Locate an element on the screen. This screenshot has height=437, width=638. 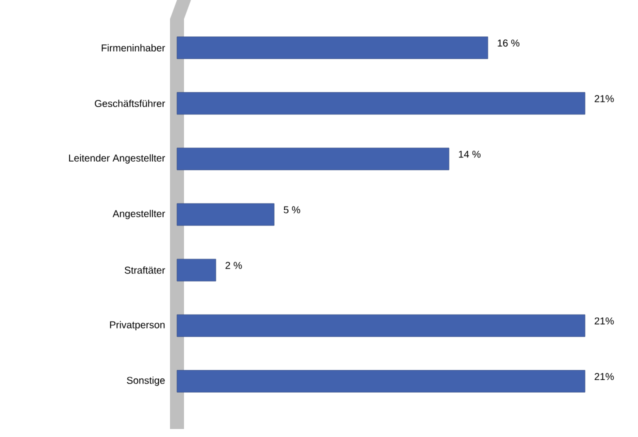
y-tick-label: Geschäftsführer is located at coordinates (130, 104).